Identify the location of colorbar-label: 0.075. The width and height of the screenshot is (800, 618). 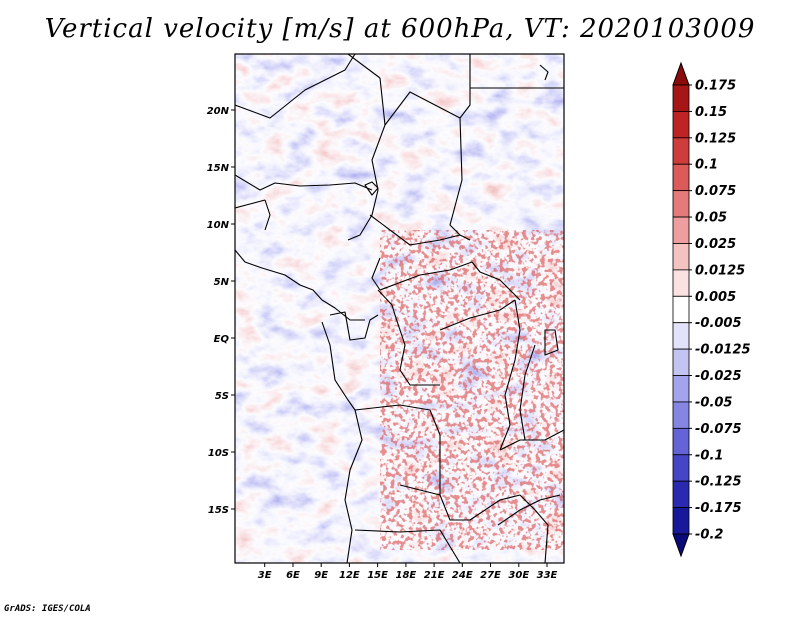
(715, 191).